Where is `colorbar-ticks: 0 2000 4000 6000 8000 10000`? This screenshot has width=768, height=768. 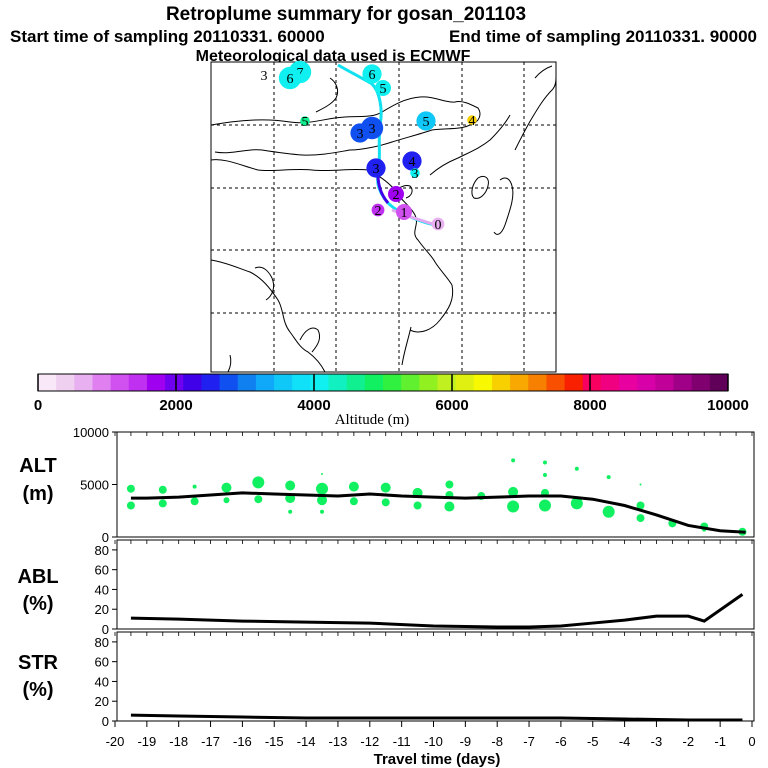 colorbar-ticks: 0 2000 4000 6000 8000 10000 is located at coordinates (391, 394).